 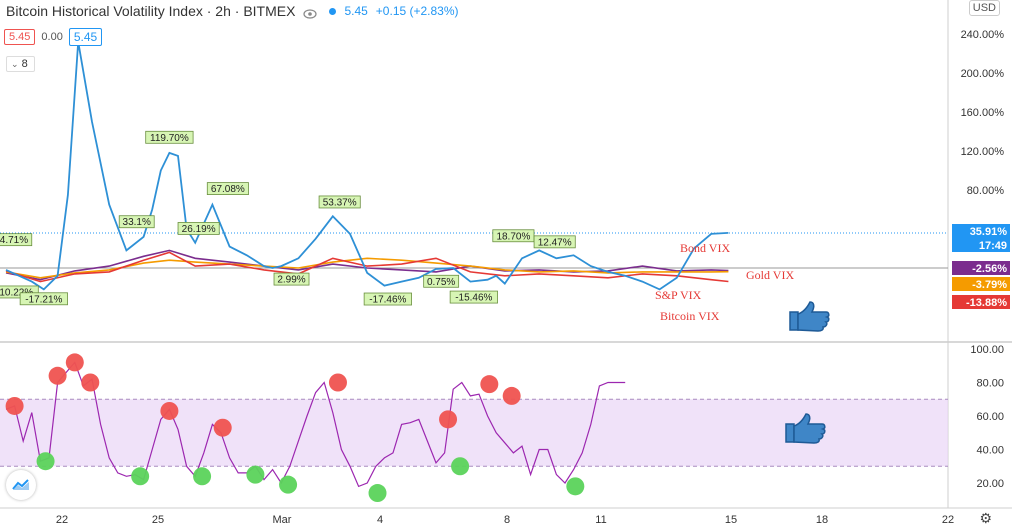 I want to click on annotation-label: 0.75%, so click(x=441, y=281).